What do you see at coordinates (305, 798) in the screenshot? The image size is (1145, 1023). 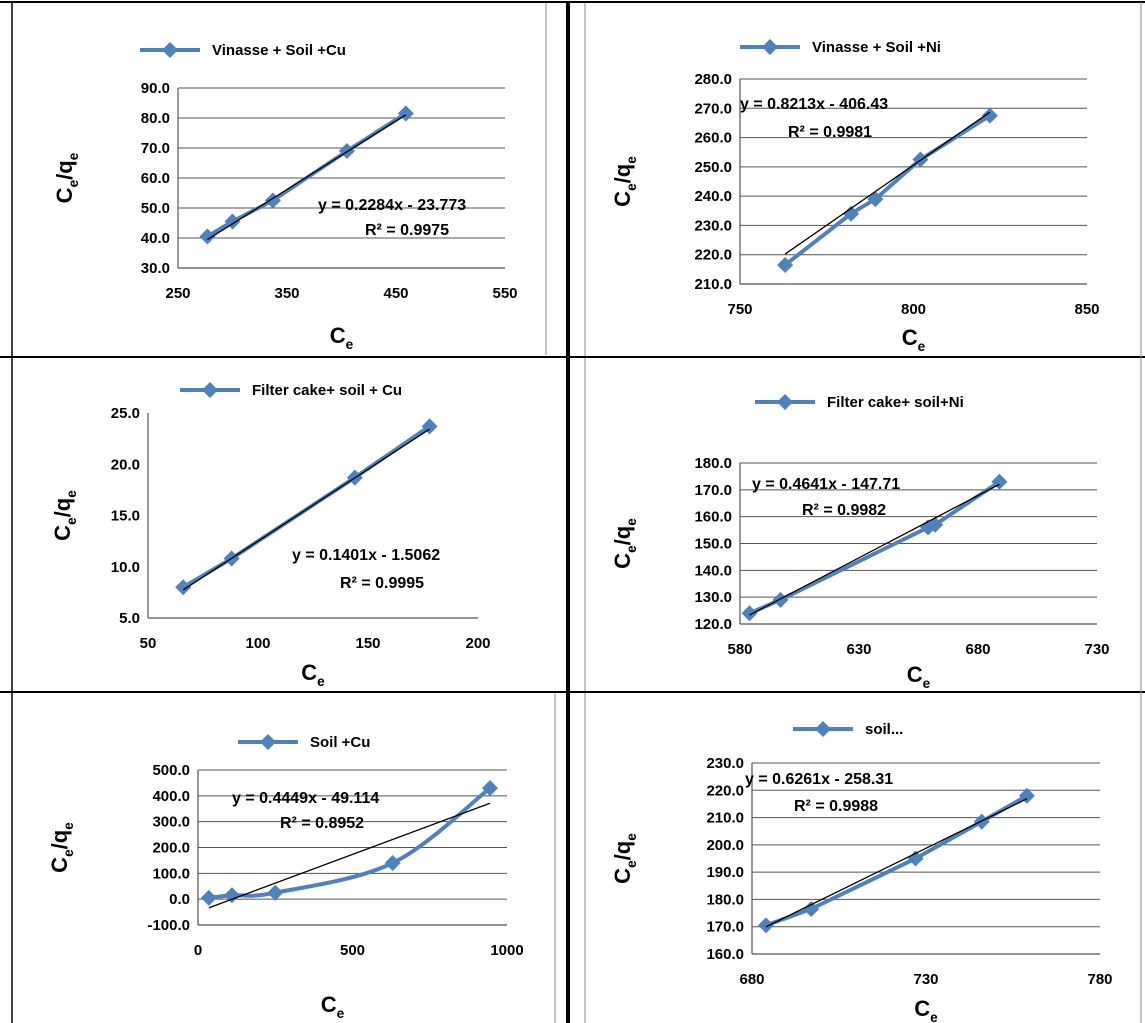 I see `trendline-equation: y = 0.4449x - 49.114` at bounding box center [305, 798].